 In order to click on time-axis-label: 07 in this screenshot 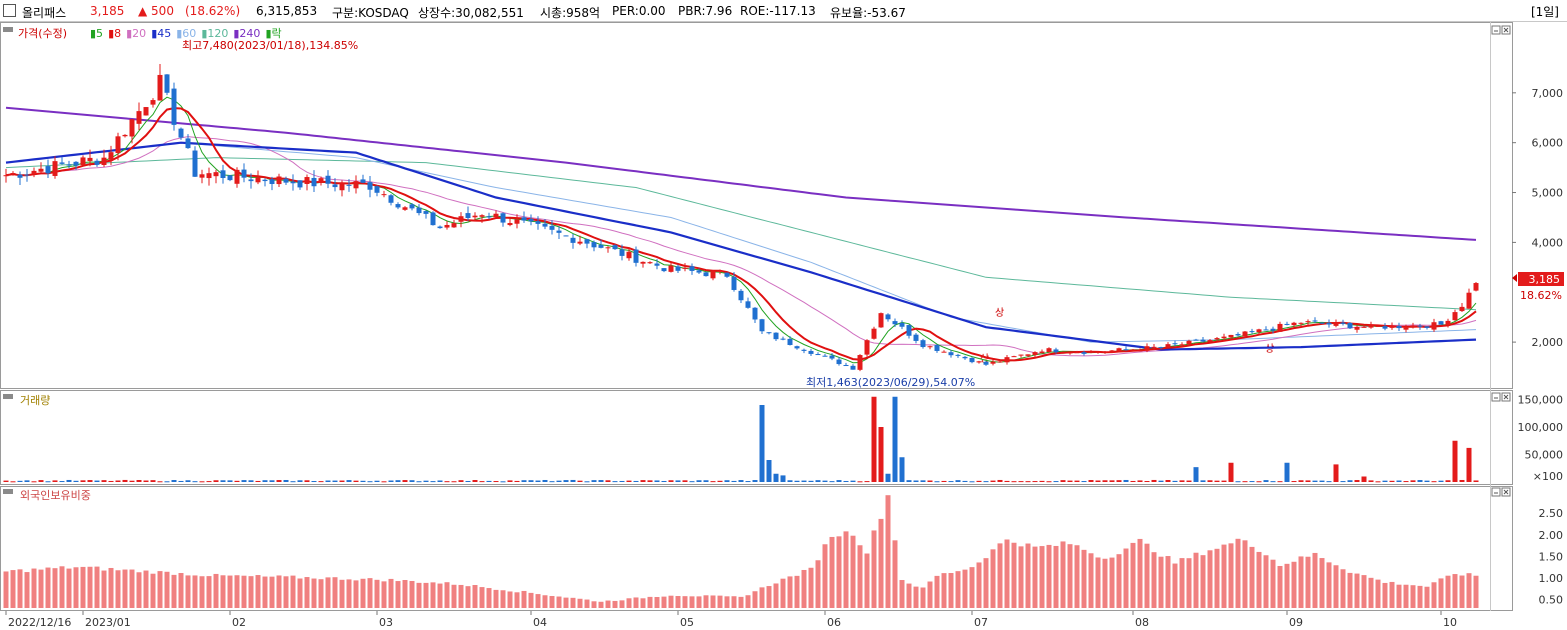, I will do `click(981, 622)`.